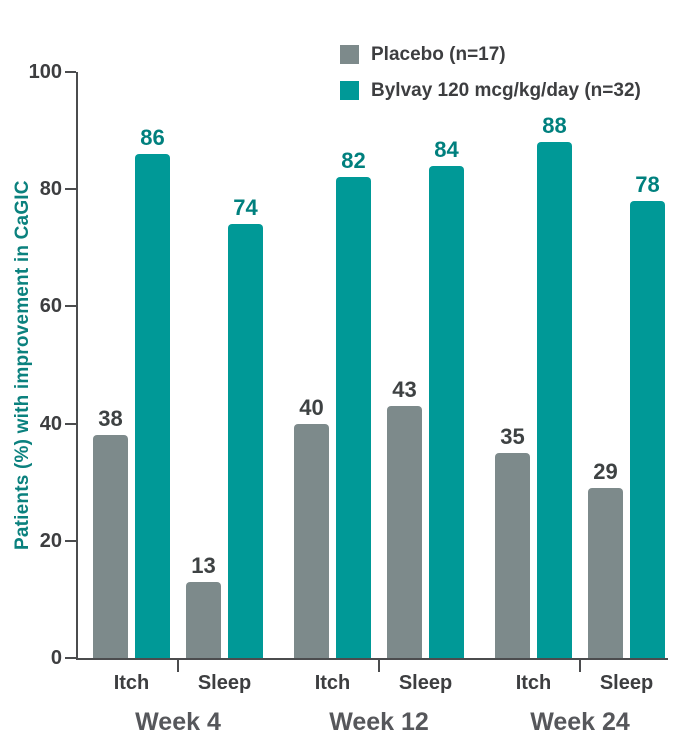  I want to click on value-label-bylvay-week12-itch: 82, so click(353, 160).